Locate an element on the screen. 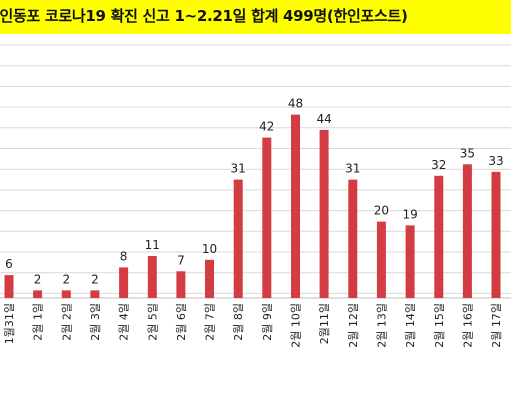 The image size is (511, 400). x-tick-label: 2월 15일 is located at coordinates (439, 325).